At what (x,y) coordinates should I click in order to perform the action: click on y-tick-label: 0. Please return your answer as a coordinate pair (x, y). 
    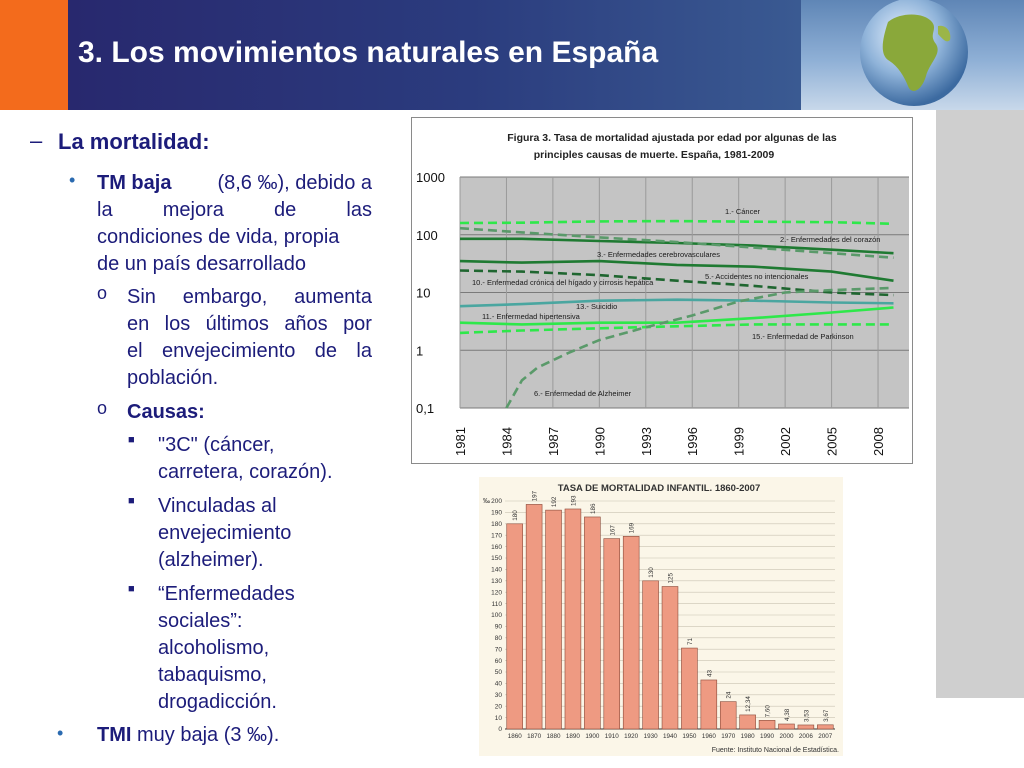
    Looking at the image, I should click on (500, 729).